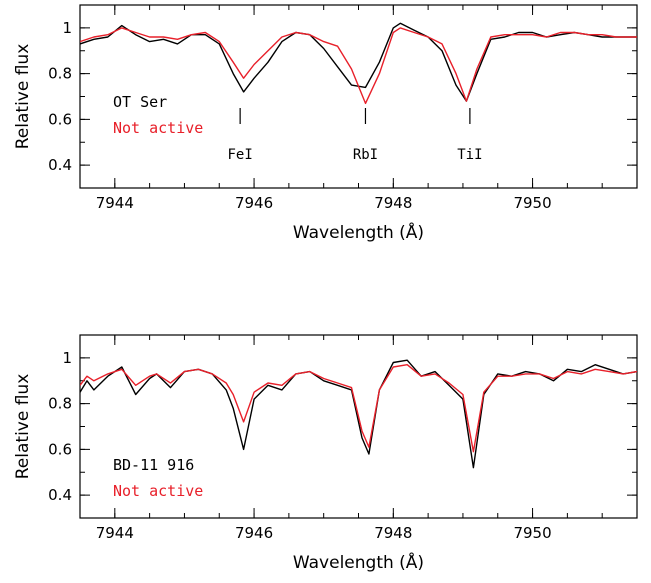 The height and width of the screenshot is (583, 651). Describe the element at coordinates (239, 155) in the screenshot. I see `line-id-label: FeI` at that location.